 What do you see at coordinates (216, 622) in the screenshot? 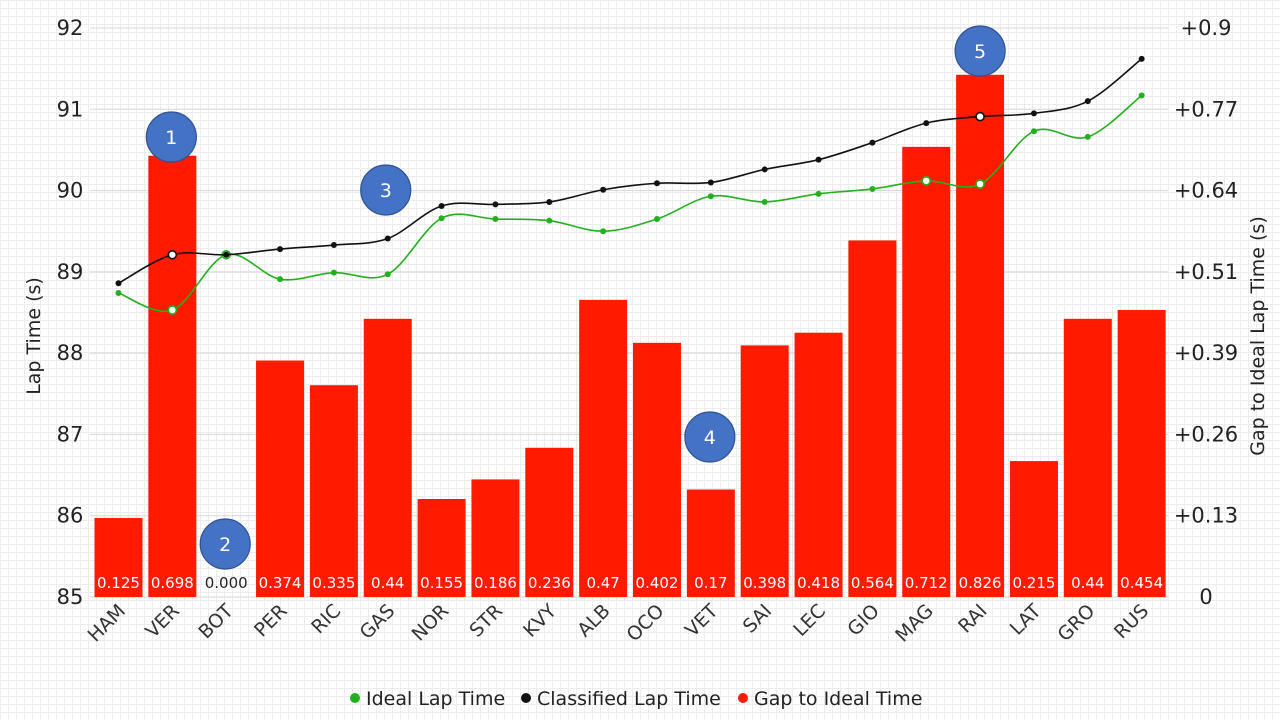
I see `category-label-bot: BOT` at bounding box center [216, 622].